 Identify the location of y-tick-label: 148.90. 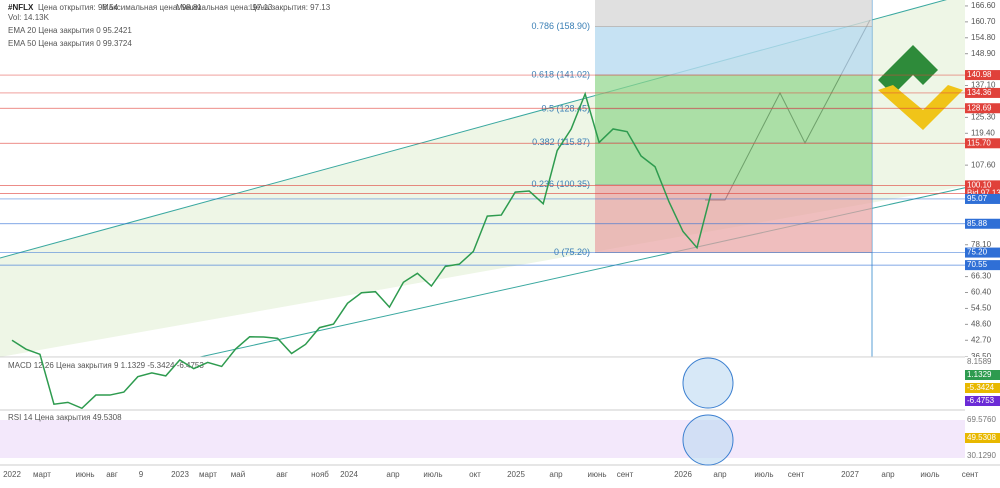
(983, 53).